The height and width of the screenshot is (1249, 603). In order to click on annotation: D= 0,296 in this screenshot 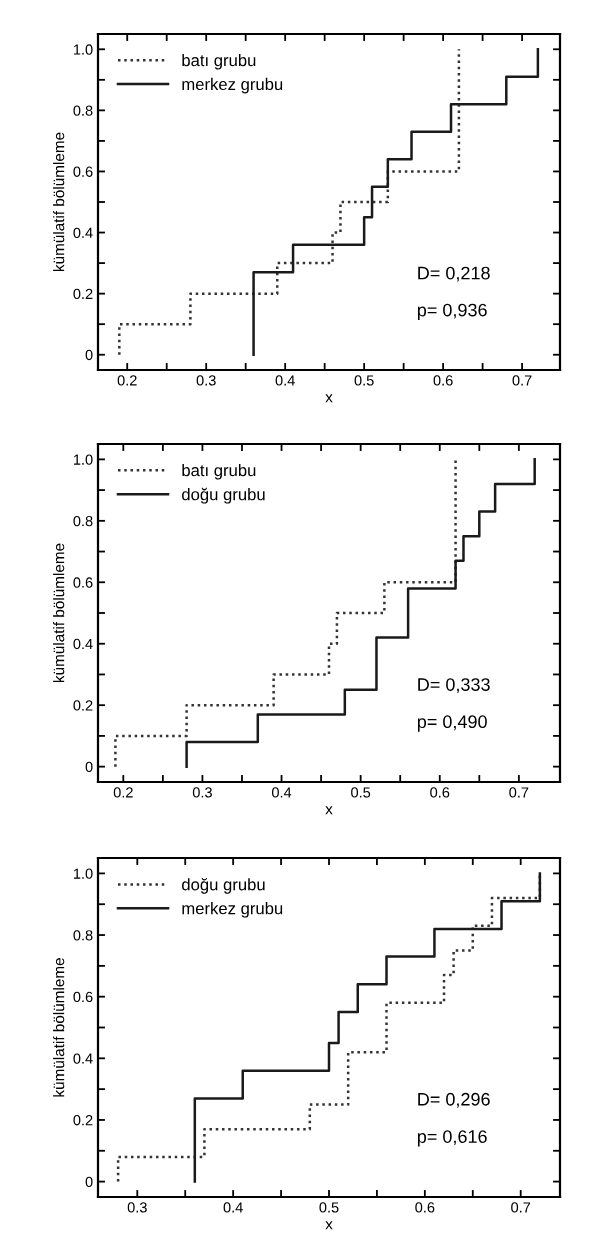, I will do `click(454, 1100)`.